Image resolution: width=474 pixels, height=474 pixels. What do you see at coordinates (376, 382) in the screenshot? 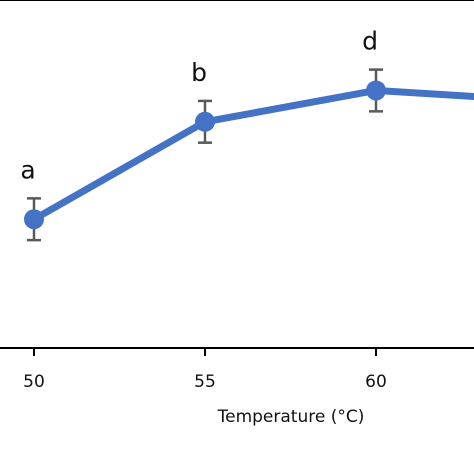
I see `x-tick-label-60: 60` at bounding box center [376, 382].